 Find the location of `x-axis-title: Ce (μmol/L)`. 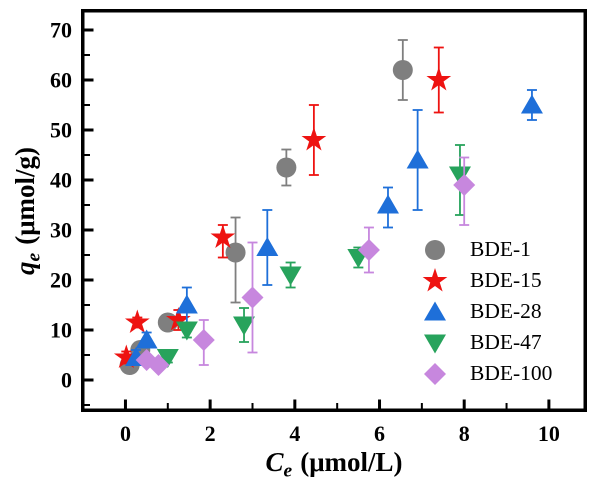

x-axis-title: Ce (μmol/L) is located at coordinates (334, 464).